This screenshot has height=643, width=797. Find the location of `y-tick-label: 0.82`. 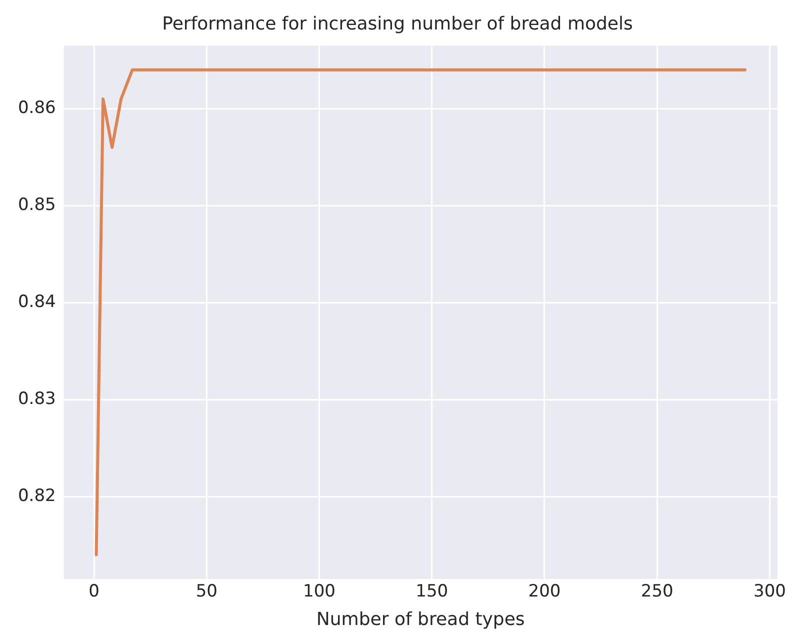

y-tick-label: 0.82 is located at coordinates (37, 496).